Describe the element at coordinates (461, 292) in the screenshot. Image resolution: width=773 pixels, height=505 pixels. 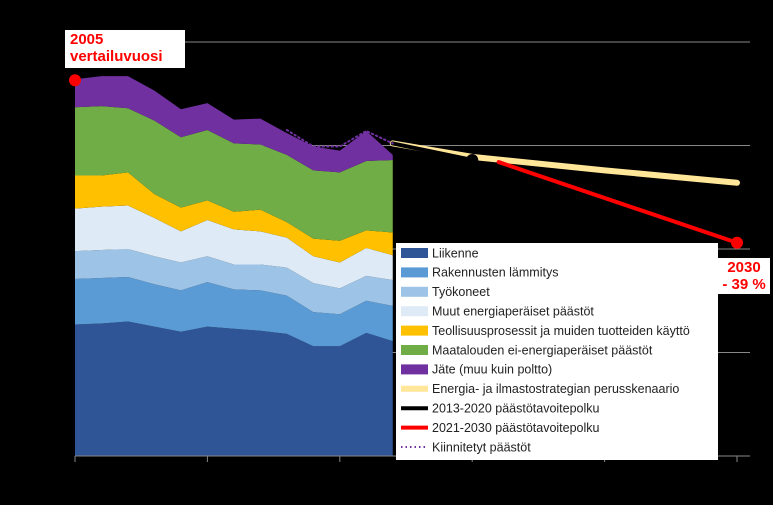
I see `legend-label: Työkoneet` at that location.